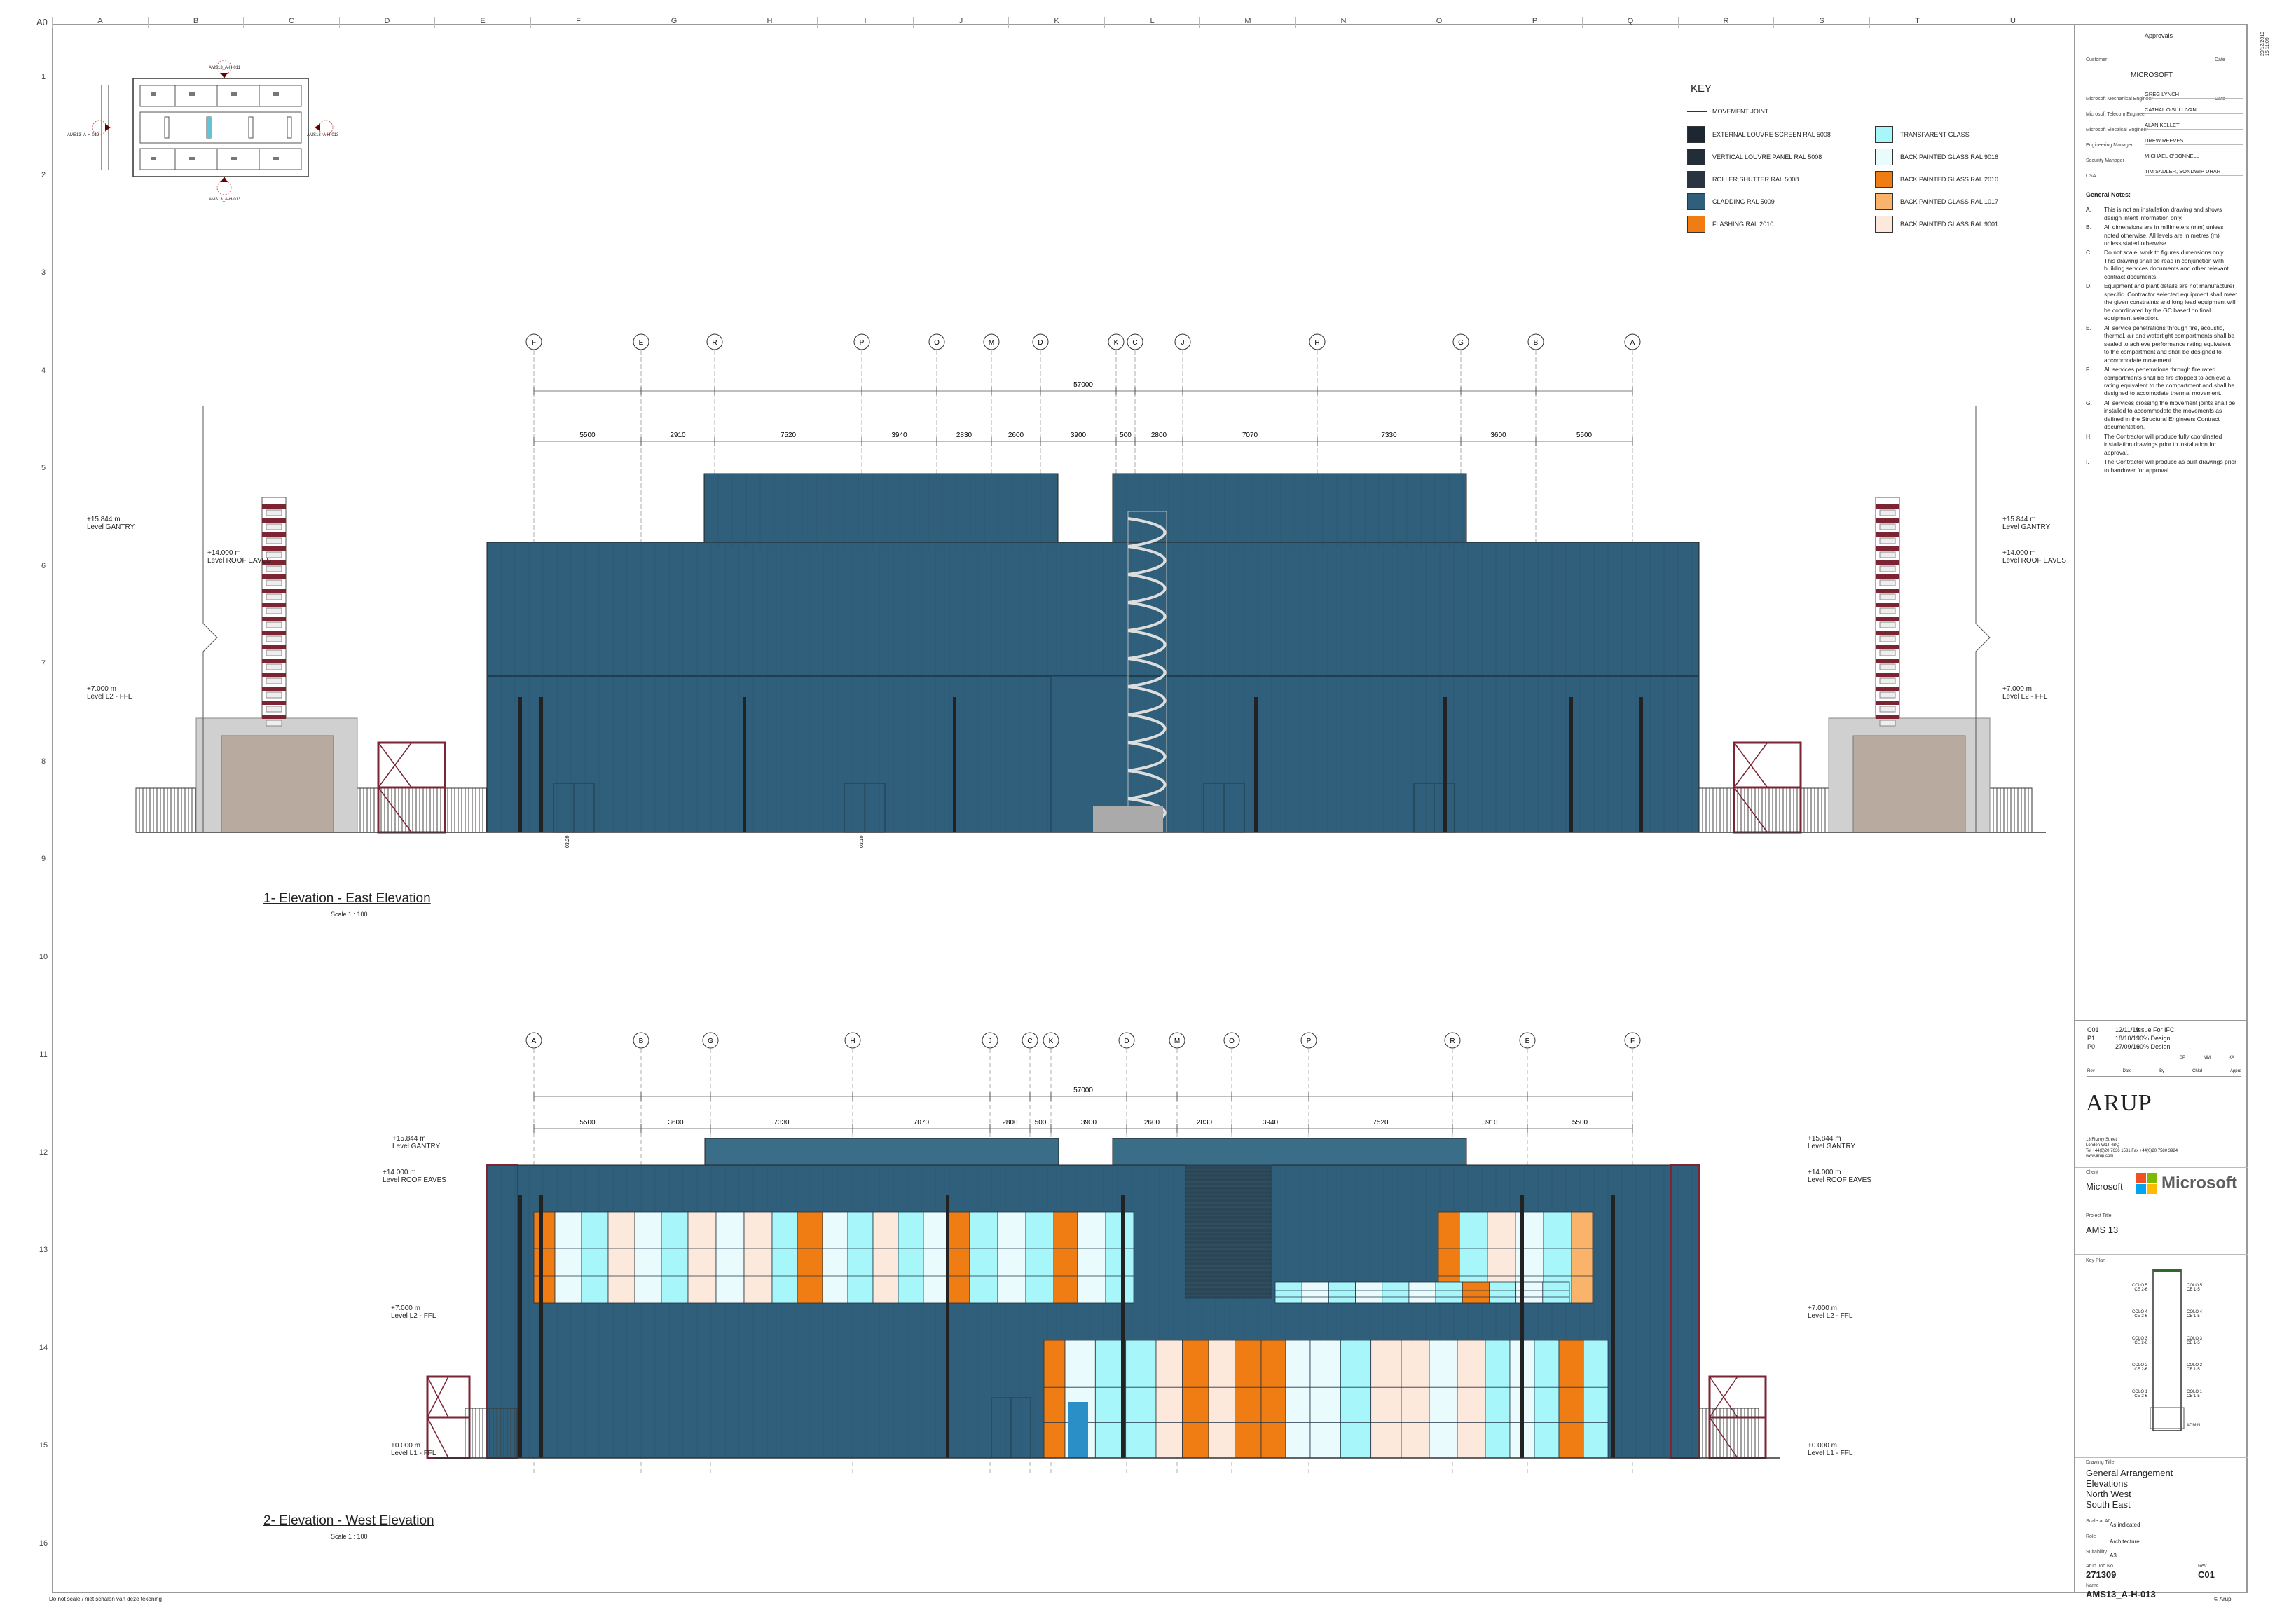 Image resolution: width=2296 pixels, height=1624 pixels. What do you see at coordinates (225, 200) in the screenshot?
I see `key-plan-ref-bottom: AMS13_A-H-013` at bounding box center [225, 200].